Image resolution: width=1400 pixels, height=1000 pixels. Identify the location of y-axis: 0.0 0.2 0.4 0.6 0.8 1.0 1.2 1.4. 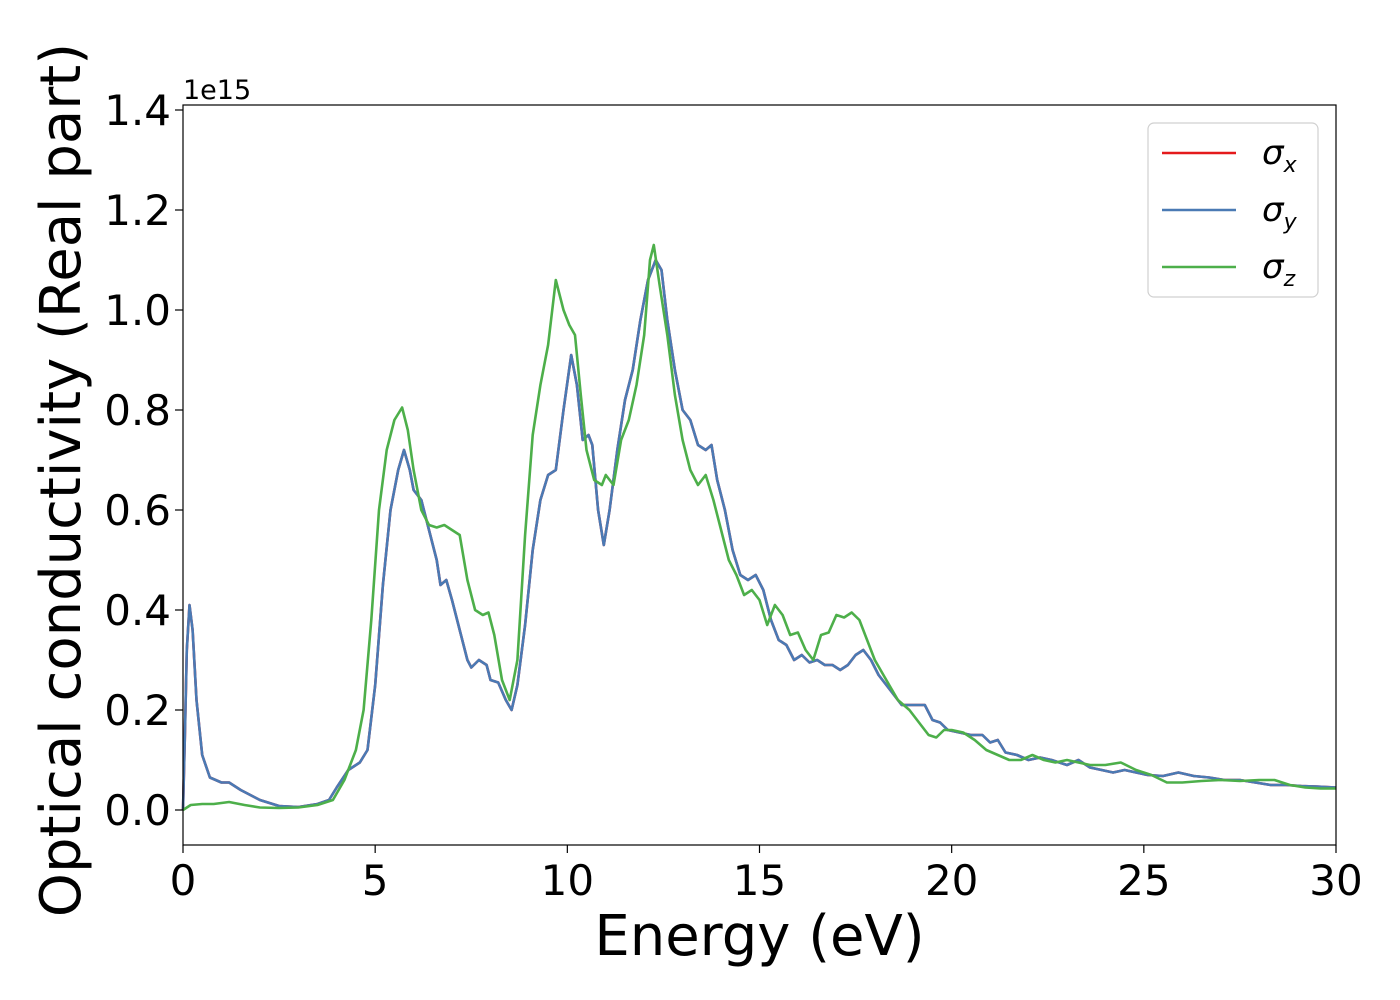
(143, 460).